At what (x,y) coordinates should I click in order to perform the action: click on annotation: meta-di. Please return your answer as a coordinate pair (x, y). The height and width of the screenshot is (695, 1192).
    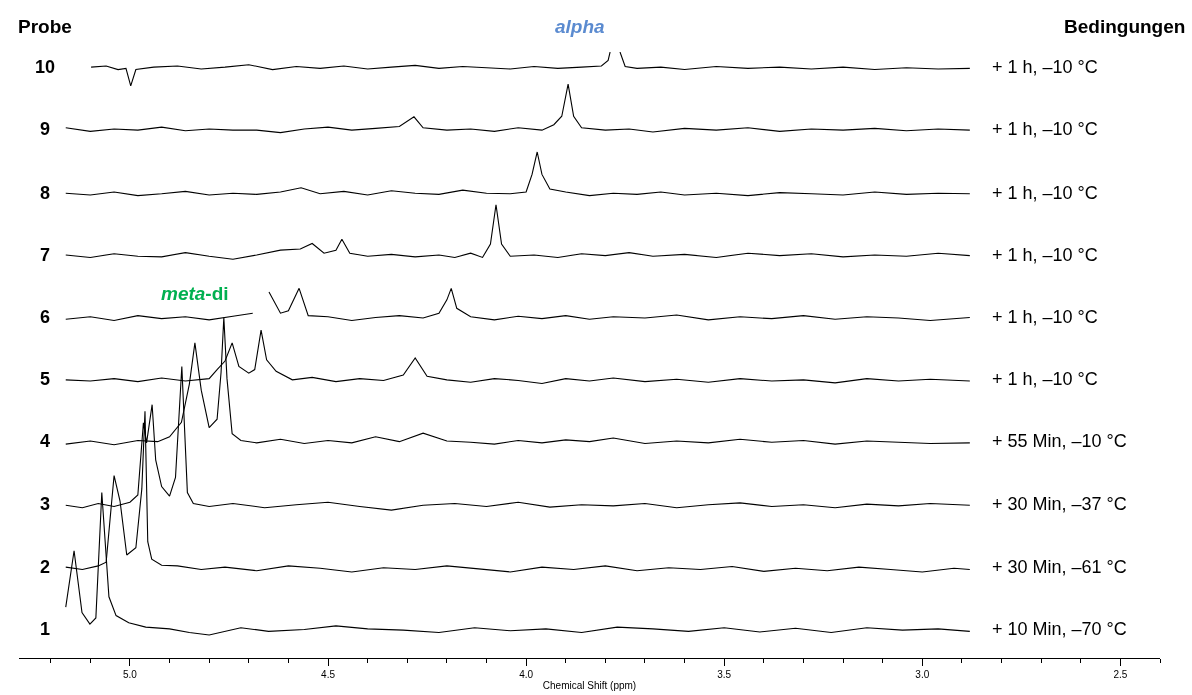
    Looking at the image, I should click on (195, 293).